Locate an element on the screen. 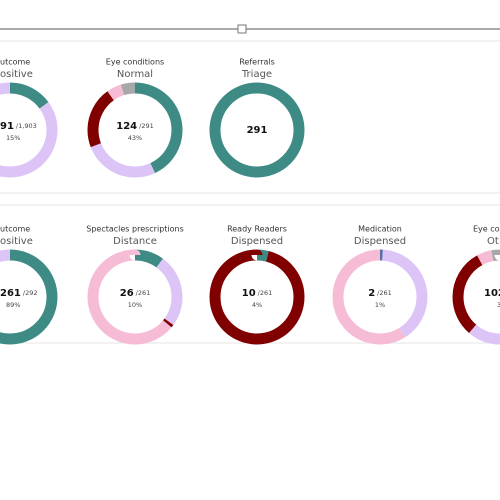 This screenshot has height=500, width=500. center-value: 291 is located at coordinates (257, 130).